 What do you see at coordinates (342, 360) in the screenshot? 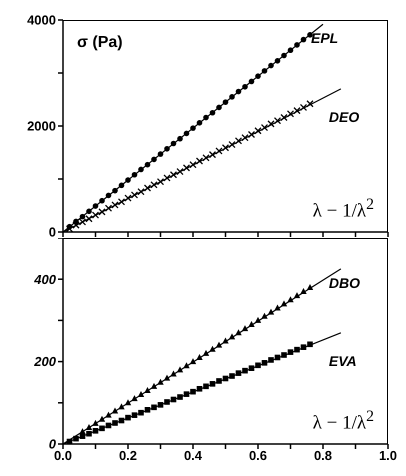
I see `series-label: EVA` at bounding box center [342, 360].